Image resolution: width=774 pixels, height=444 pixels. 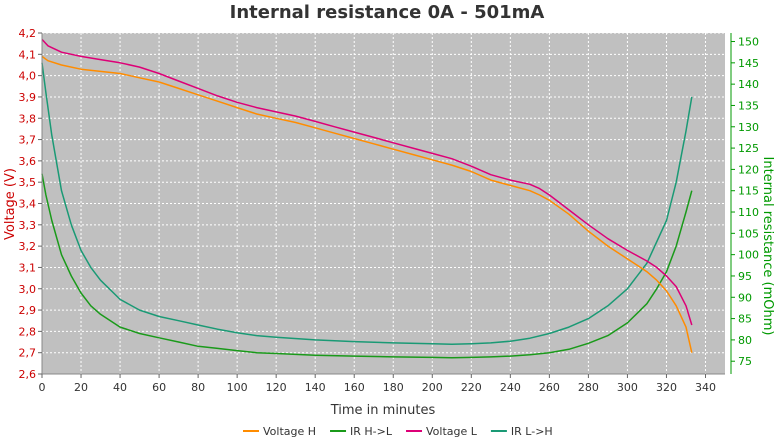 I want to click on left-tick-label: 3,5, so click(x=28, y=182).